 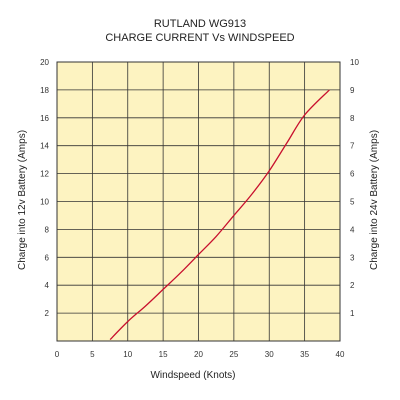 What do you see at coordinates (44, 202) in the screenshot?
I see `y-tick-label-4: 10` at bounding box center [44, 202].